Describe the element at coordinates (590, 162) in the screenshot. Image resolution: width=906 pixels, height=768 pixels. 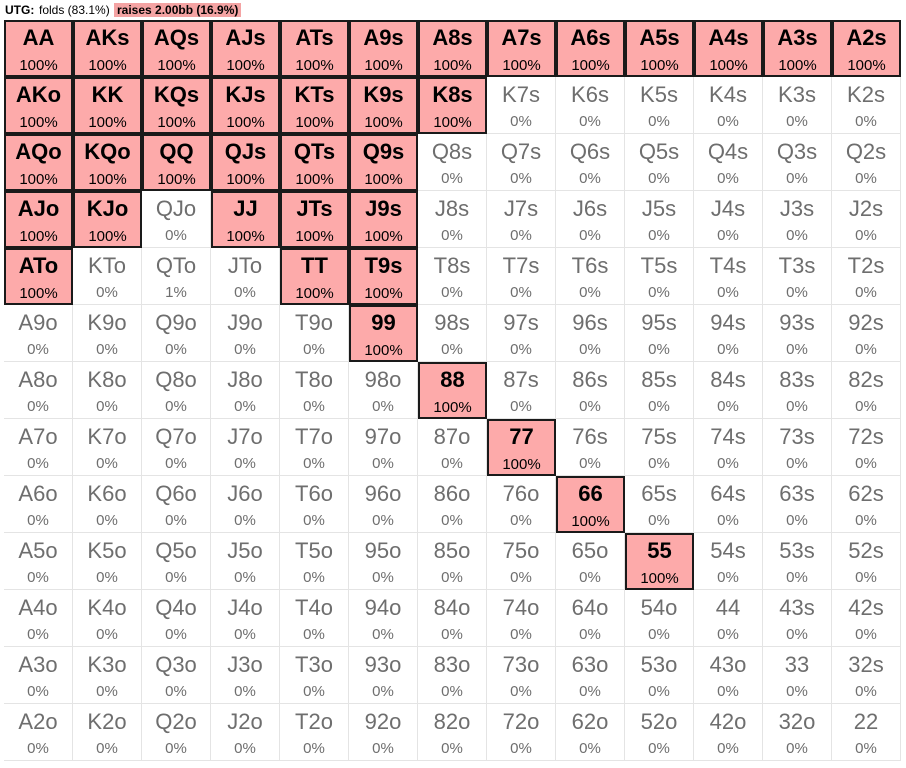
I see `hand-cell: Q6s 0%` at that location.